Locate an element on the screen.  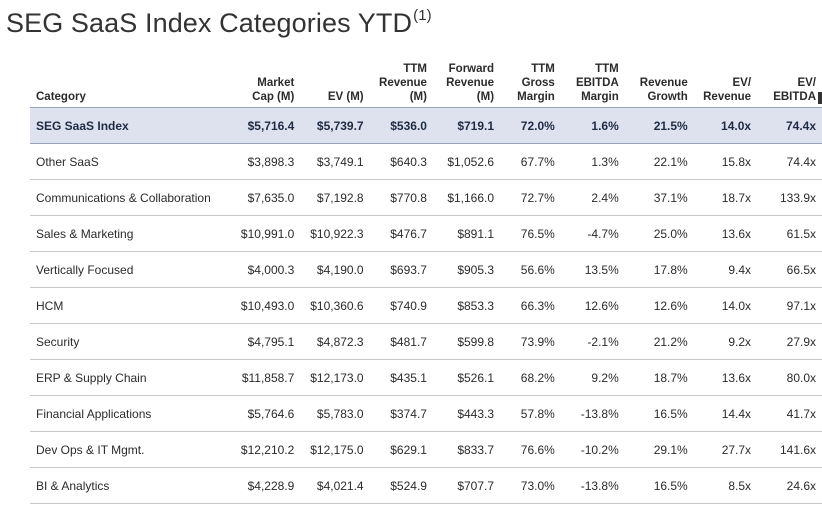
cell-ev-revenue: 9.2x is located at coordinates (725, 342).